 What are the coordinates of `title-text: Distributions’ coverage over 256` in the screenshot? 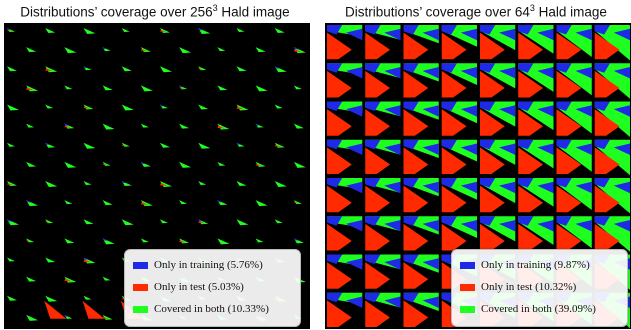 It's located at (116, 12).